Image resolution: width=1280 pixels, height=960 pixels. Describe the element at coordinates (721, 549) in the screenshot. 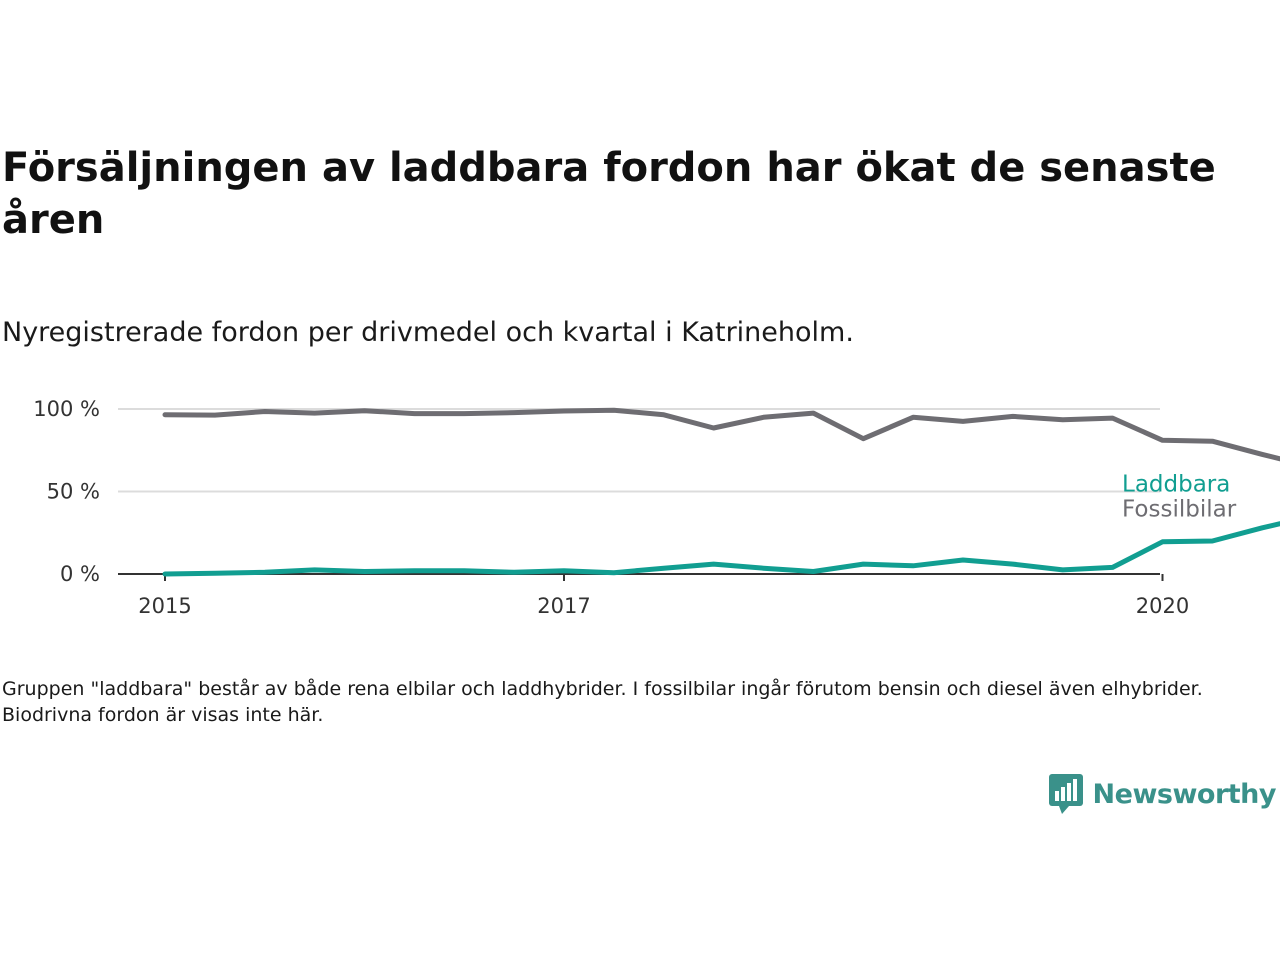

I see `series-line-laddbara` at that location.